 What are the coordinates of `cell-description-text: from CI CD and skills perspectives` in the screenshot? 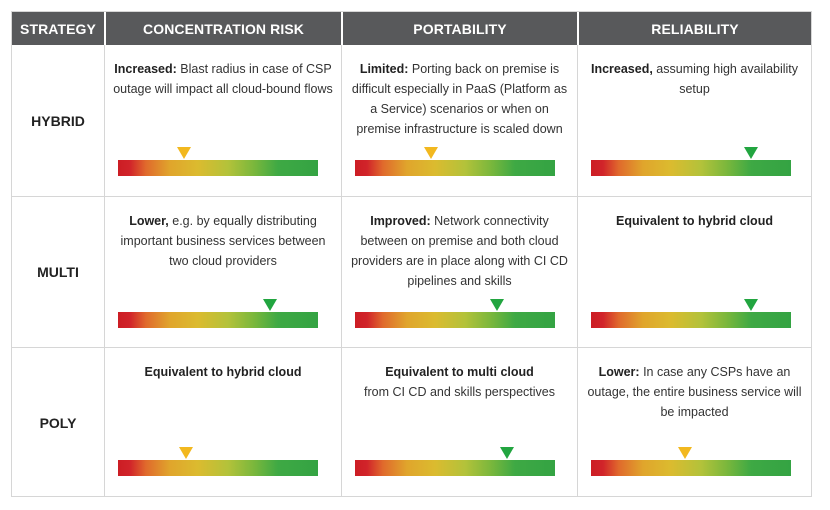 It's located at (459, 392).